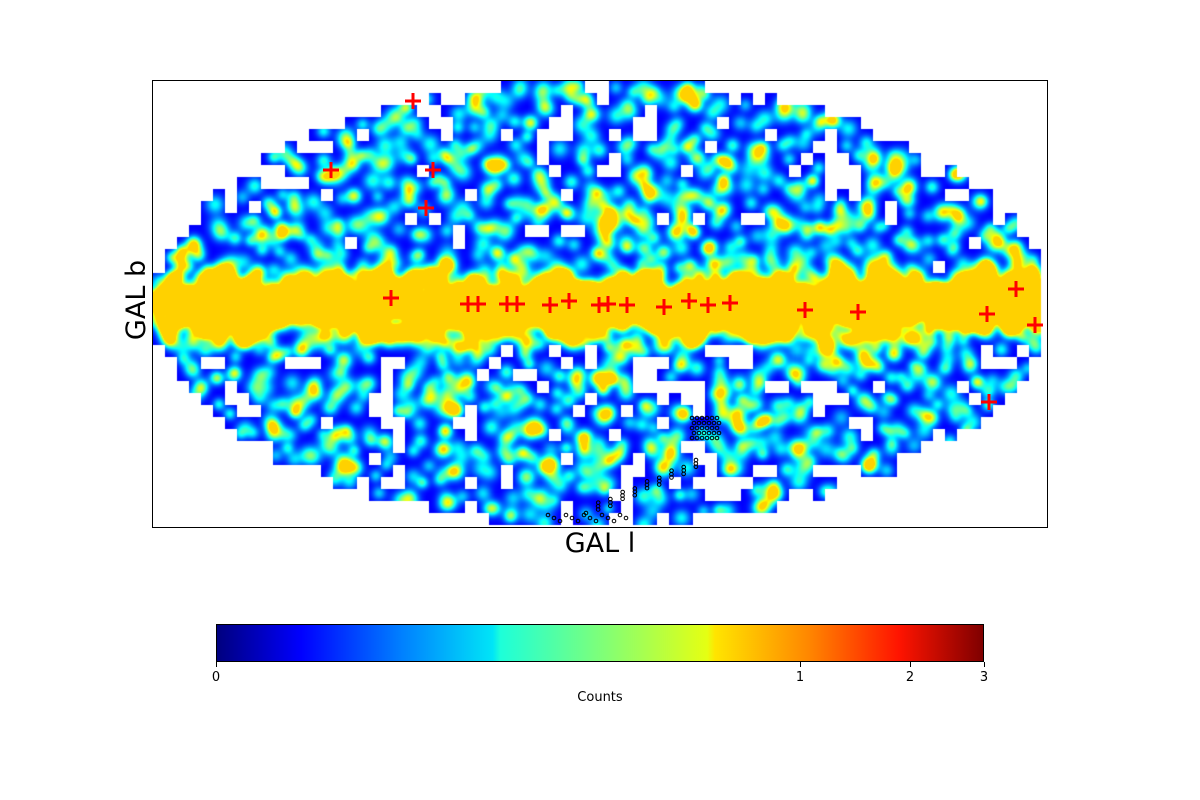 The height and width of the screenshot is (800, 1200). Describe the element at coordinates (910, 677) in the screenshot. I see `colorbar-tick-label: 2` at that location.